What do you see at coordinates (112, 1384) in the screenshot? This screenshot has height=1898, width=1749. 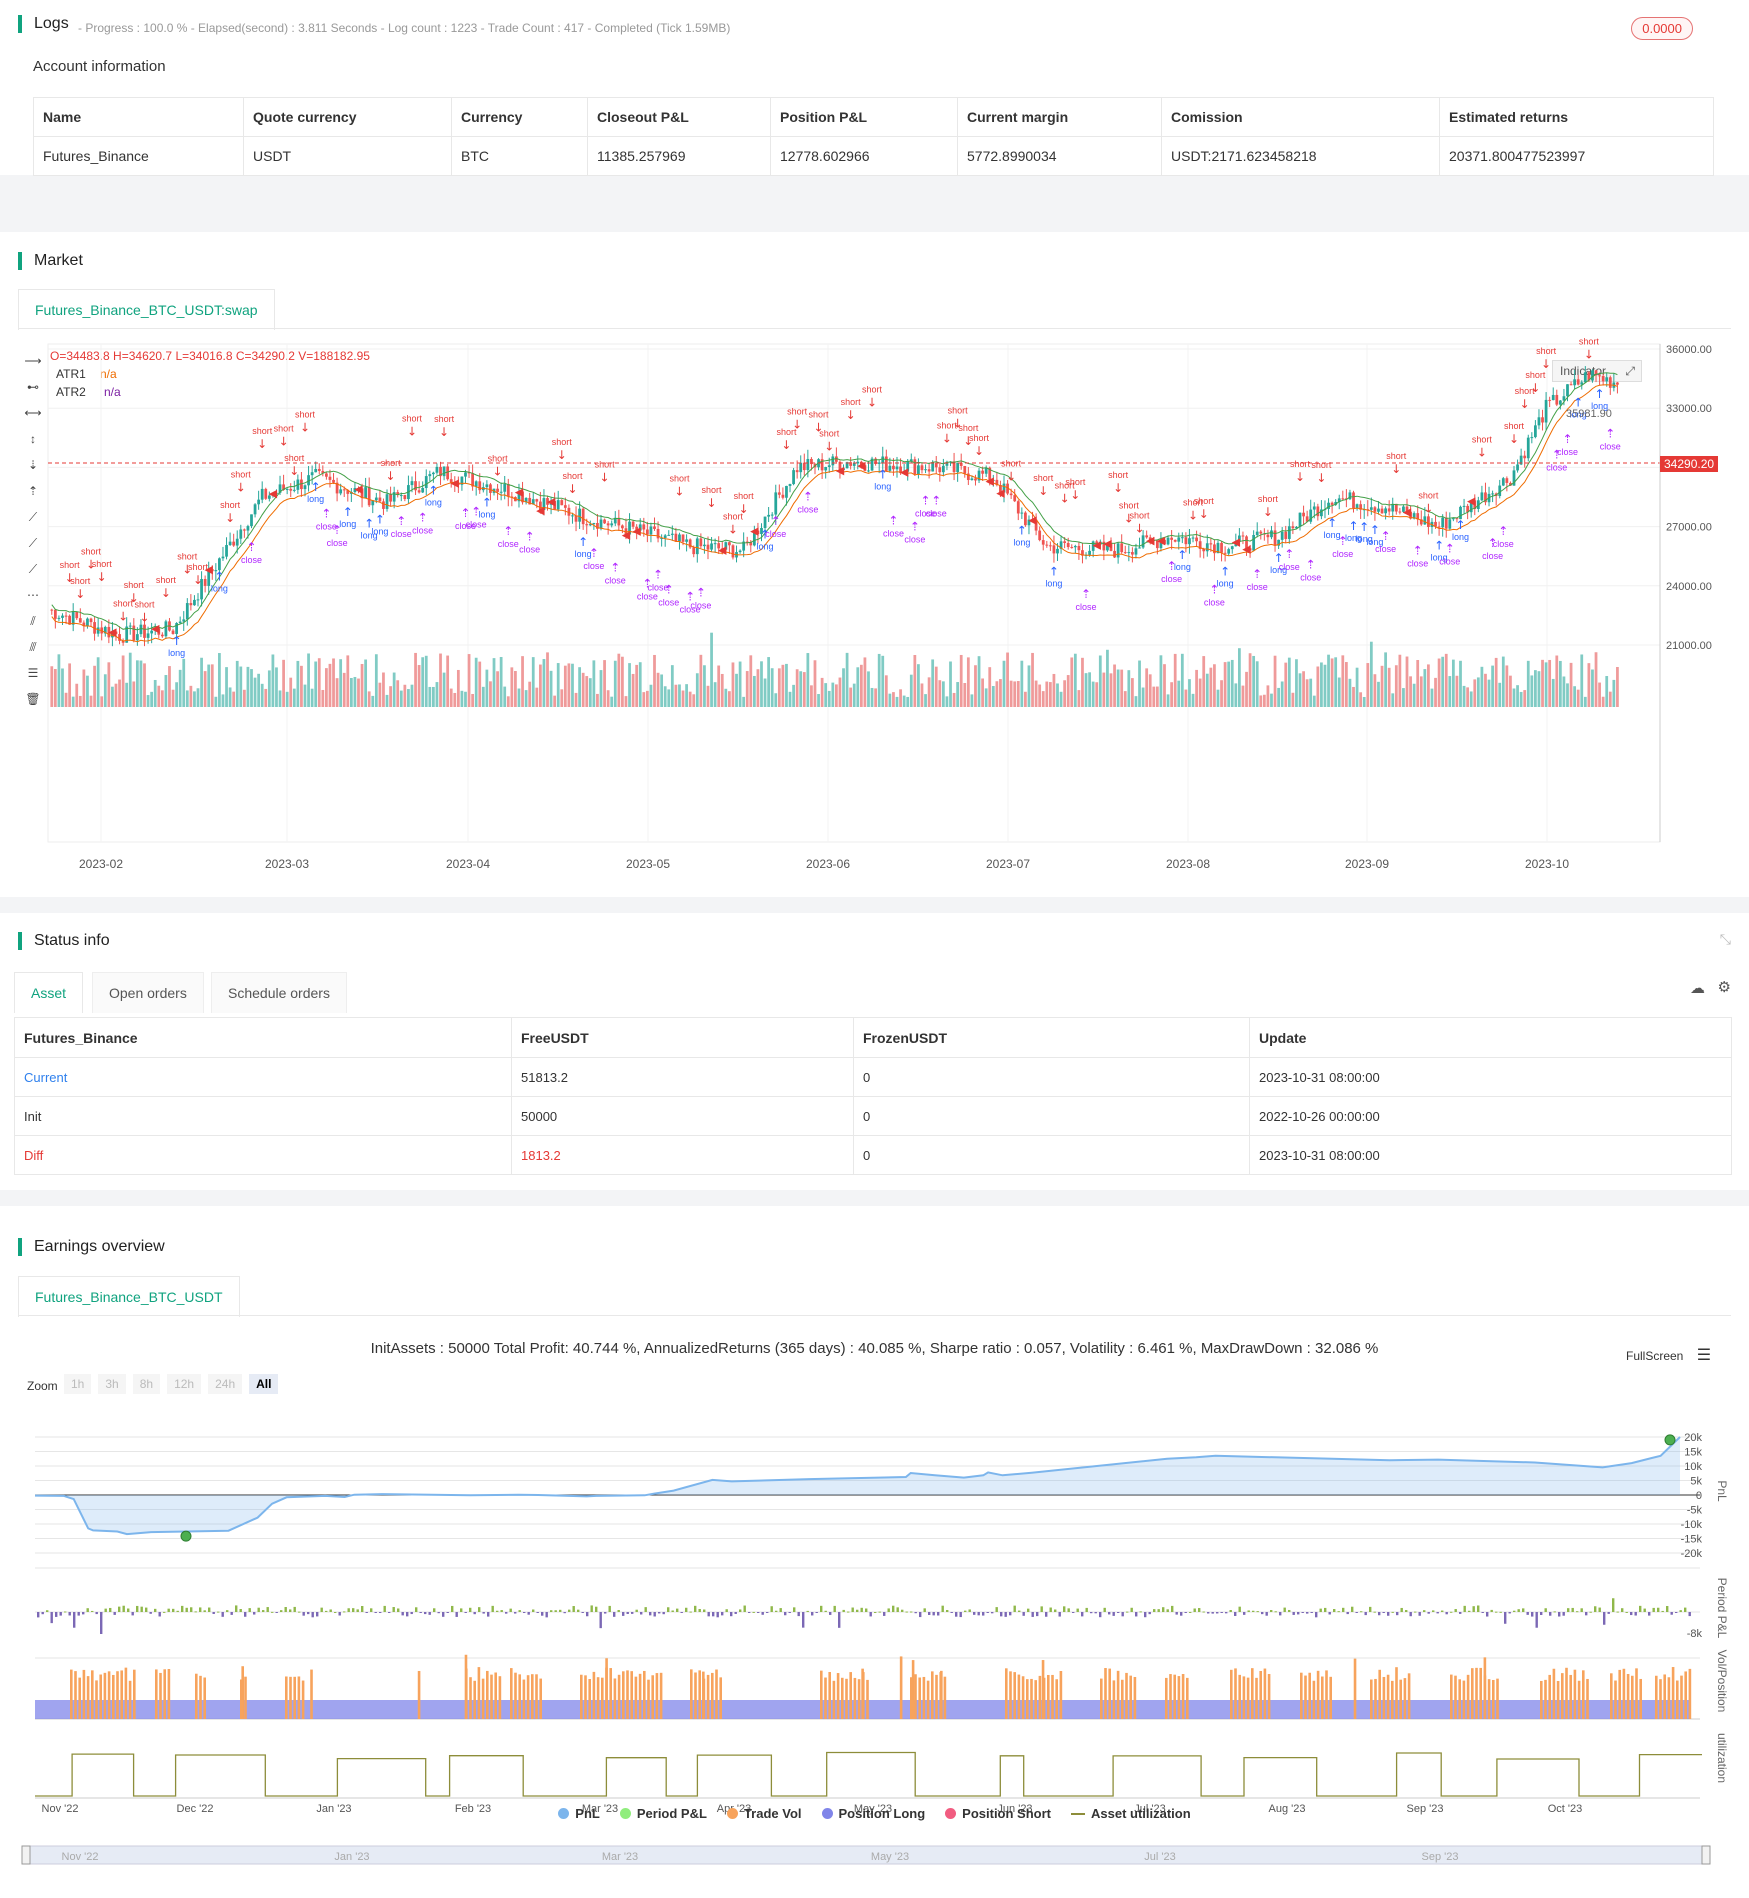 I see `zoom-3h: 3h` at bounding box center [112, 1384].